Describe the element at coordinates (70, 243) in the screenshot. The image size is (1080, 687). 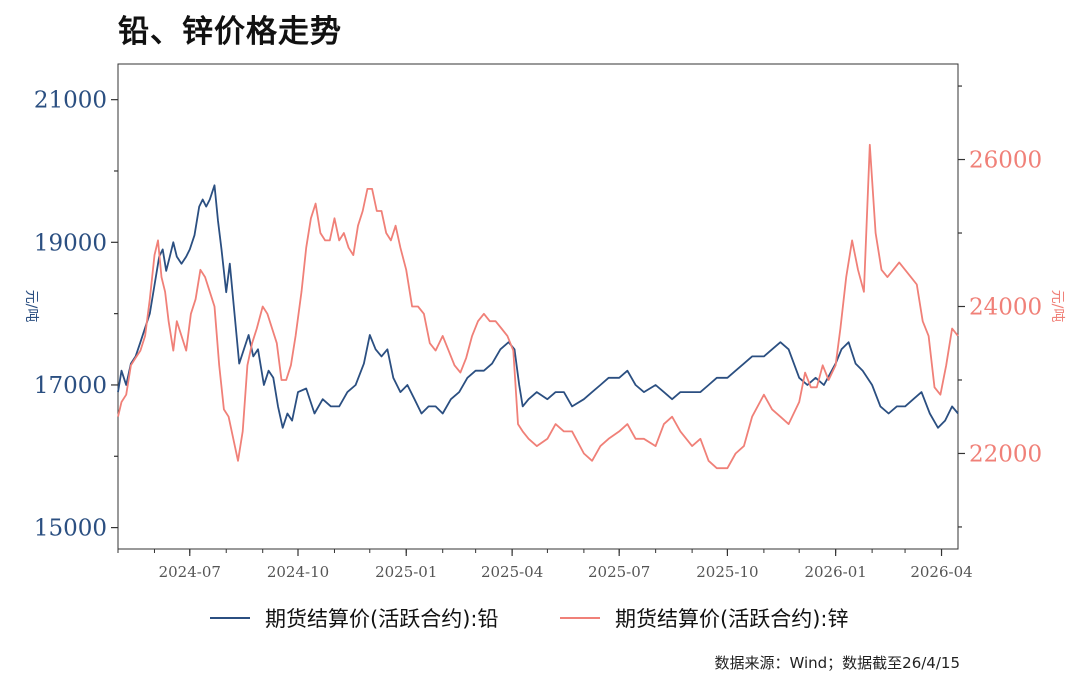
I see `y-left-tick-label: 19000` at that location.